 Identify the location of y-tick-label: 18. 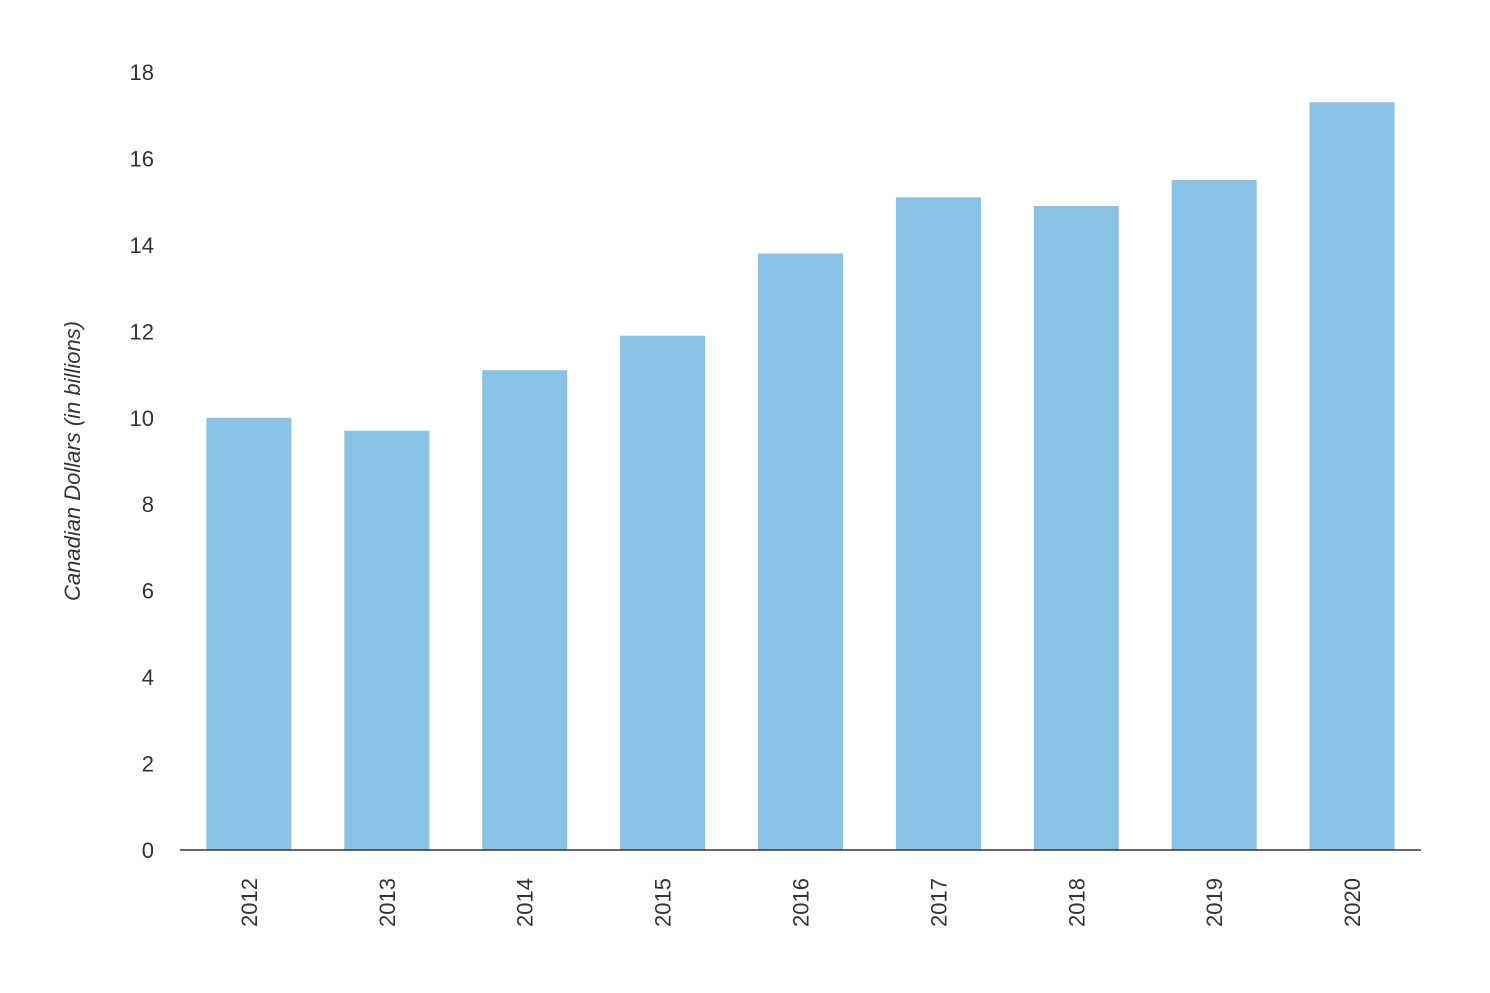
(142, 72).